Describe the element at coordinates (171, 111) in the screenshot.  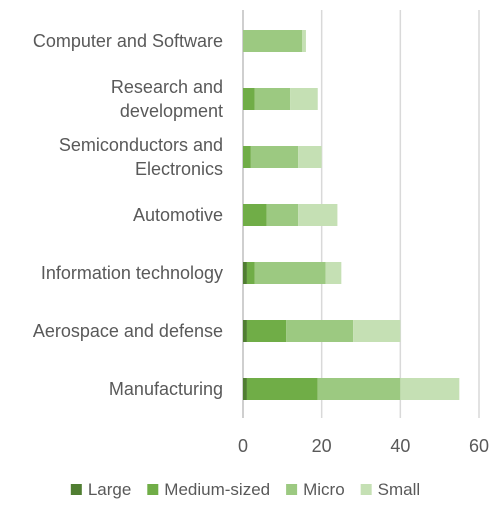
I see `category-label-1-line-1: development` at that location.